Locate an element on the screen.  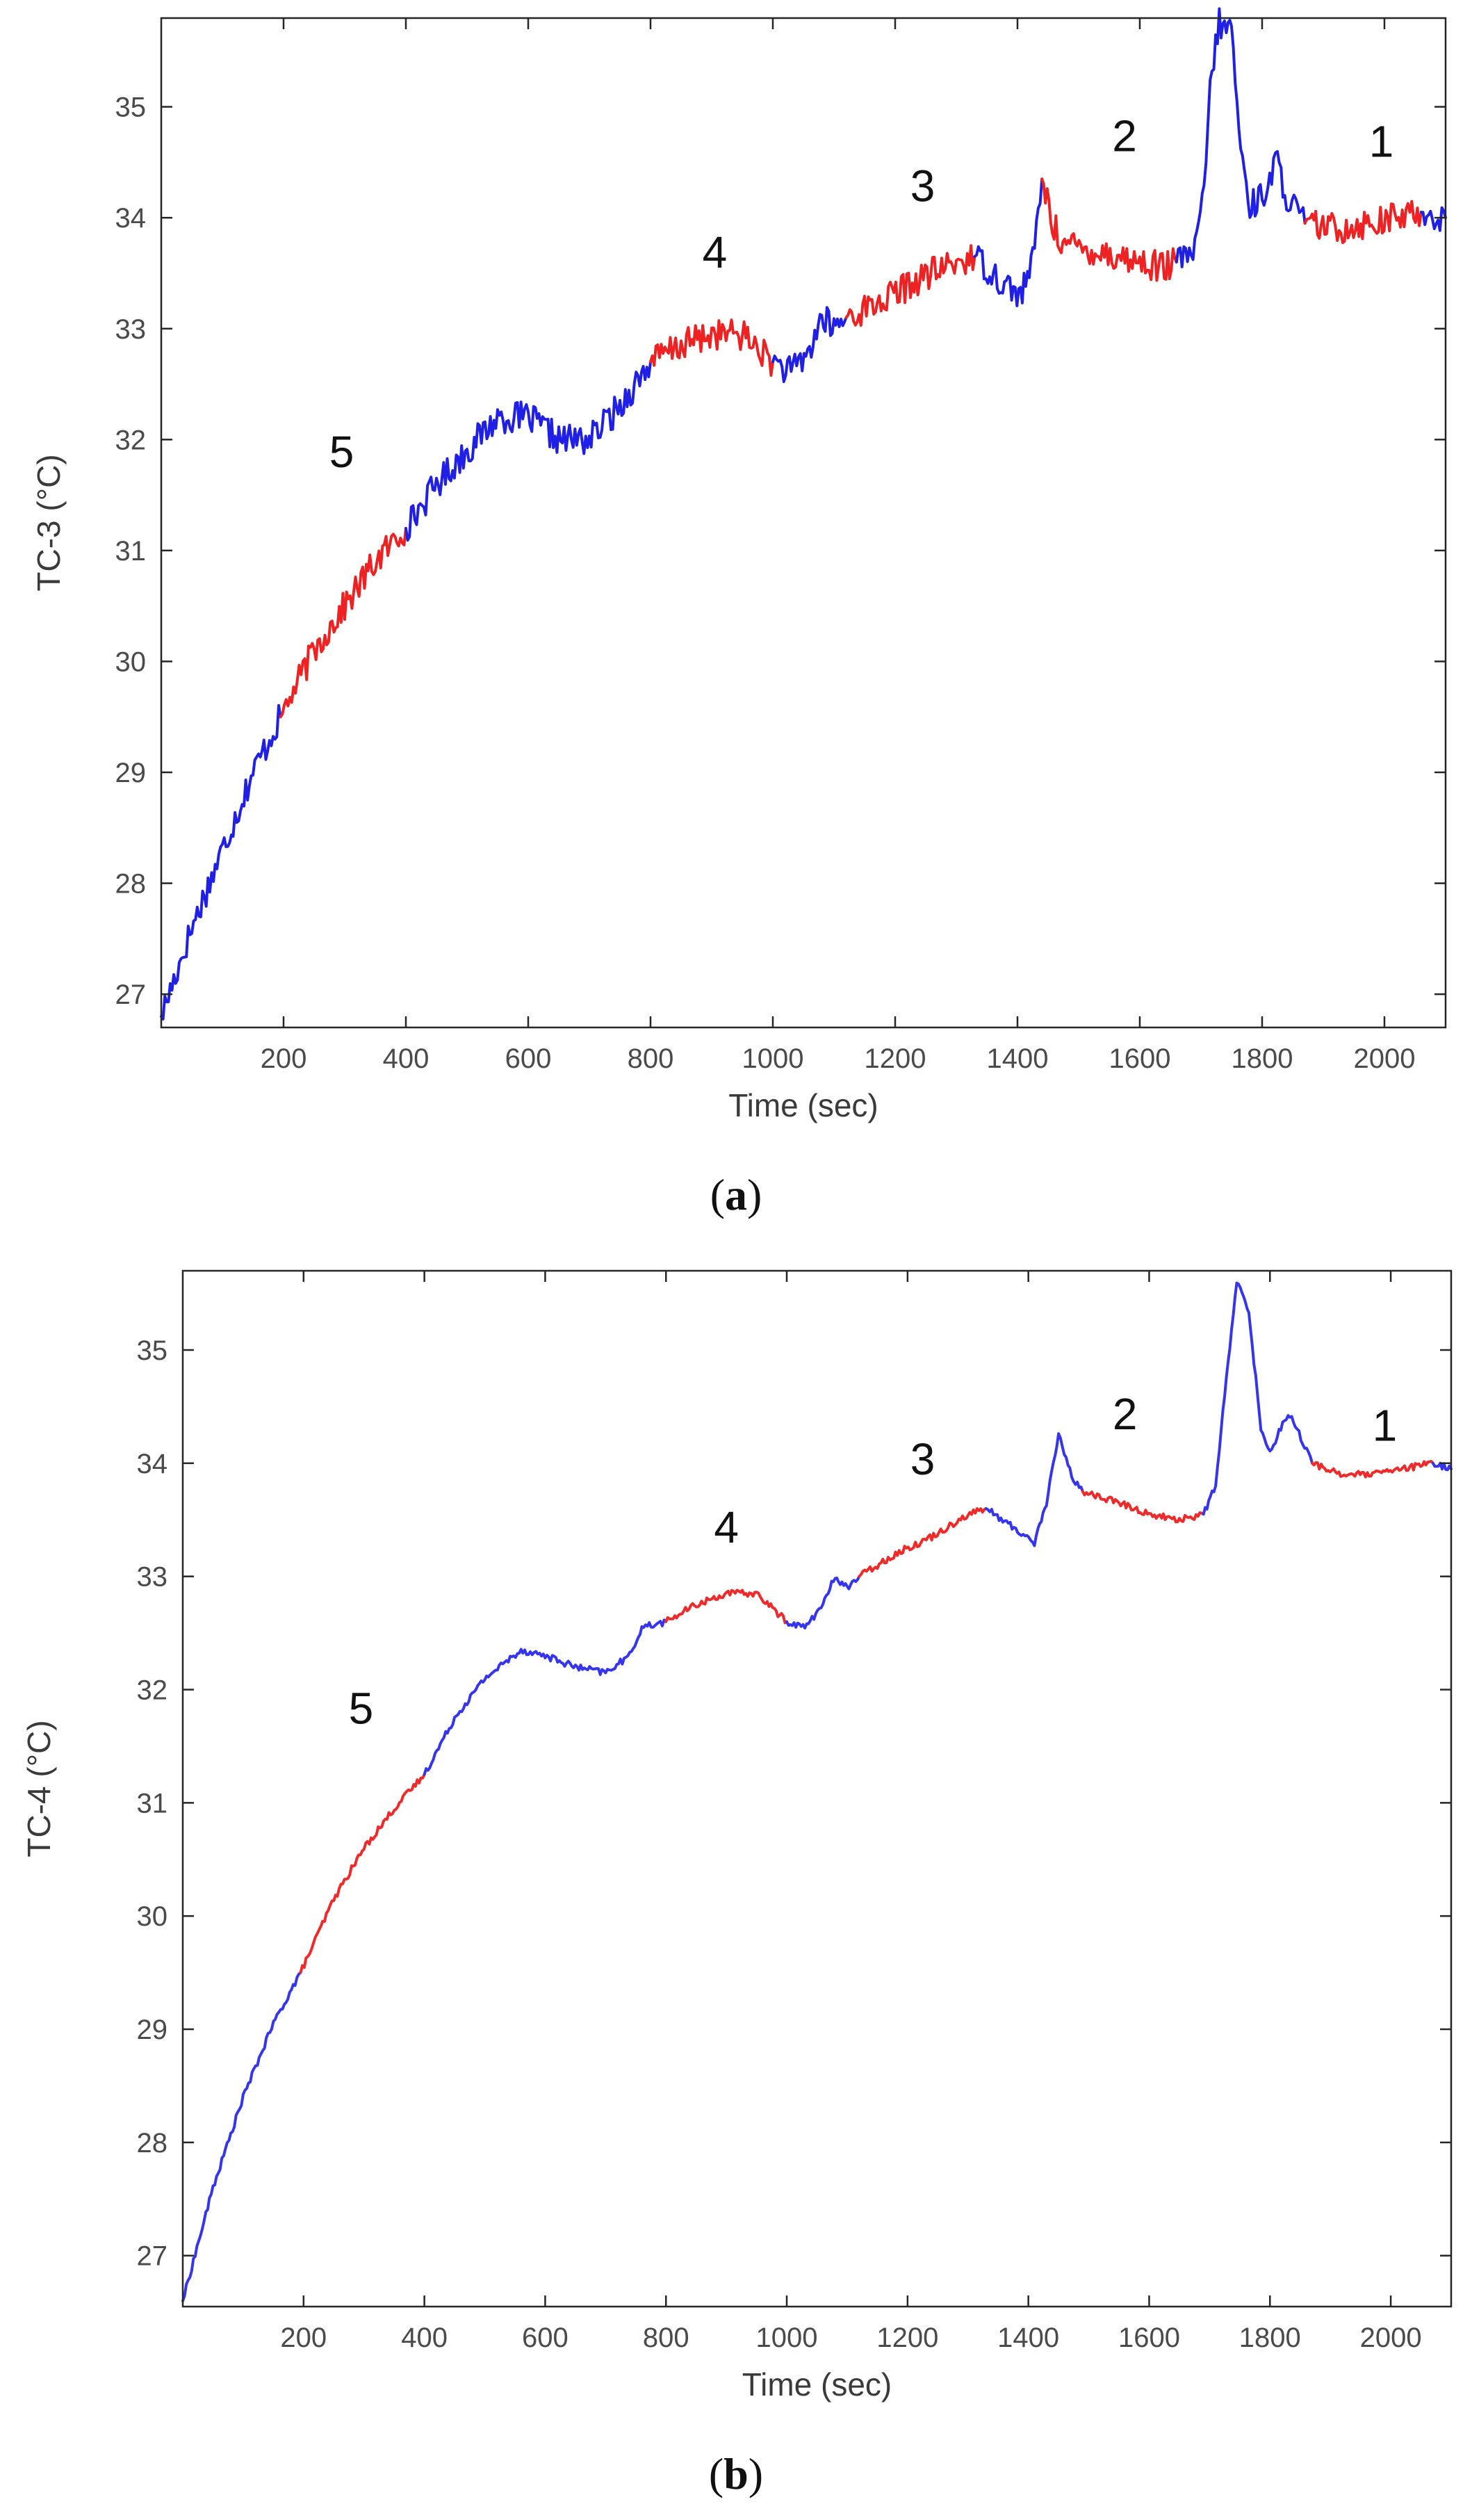
caption-letter: b is located at coordinates (736, 2473).